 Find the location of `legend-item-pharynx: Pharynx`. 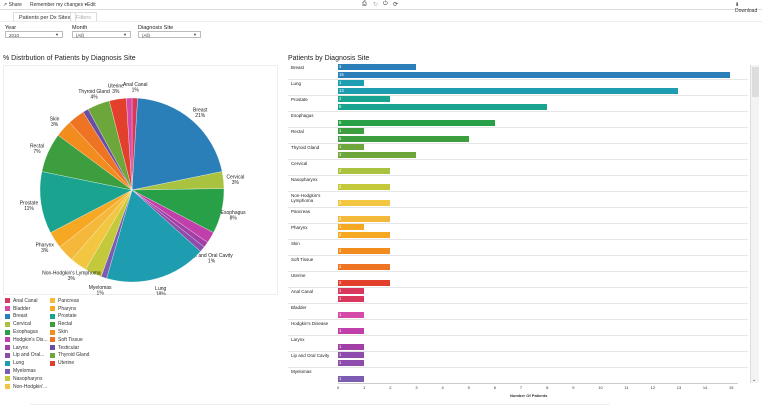

legend-item-pharynx: Pharynx is located at coordinates (63, 309).